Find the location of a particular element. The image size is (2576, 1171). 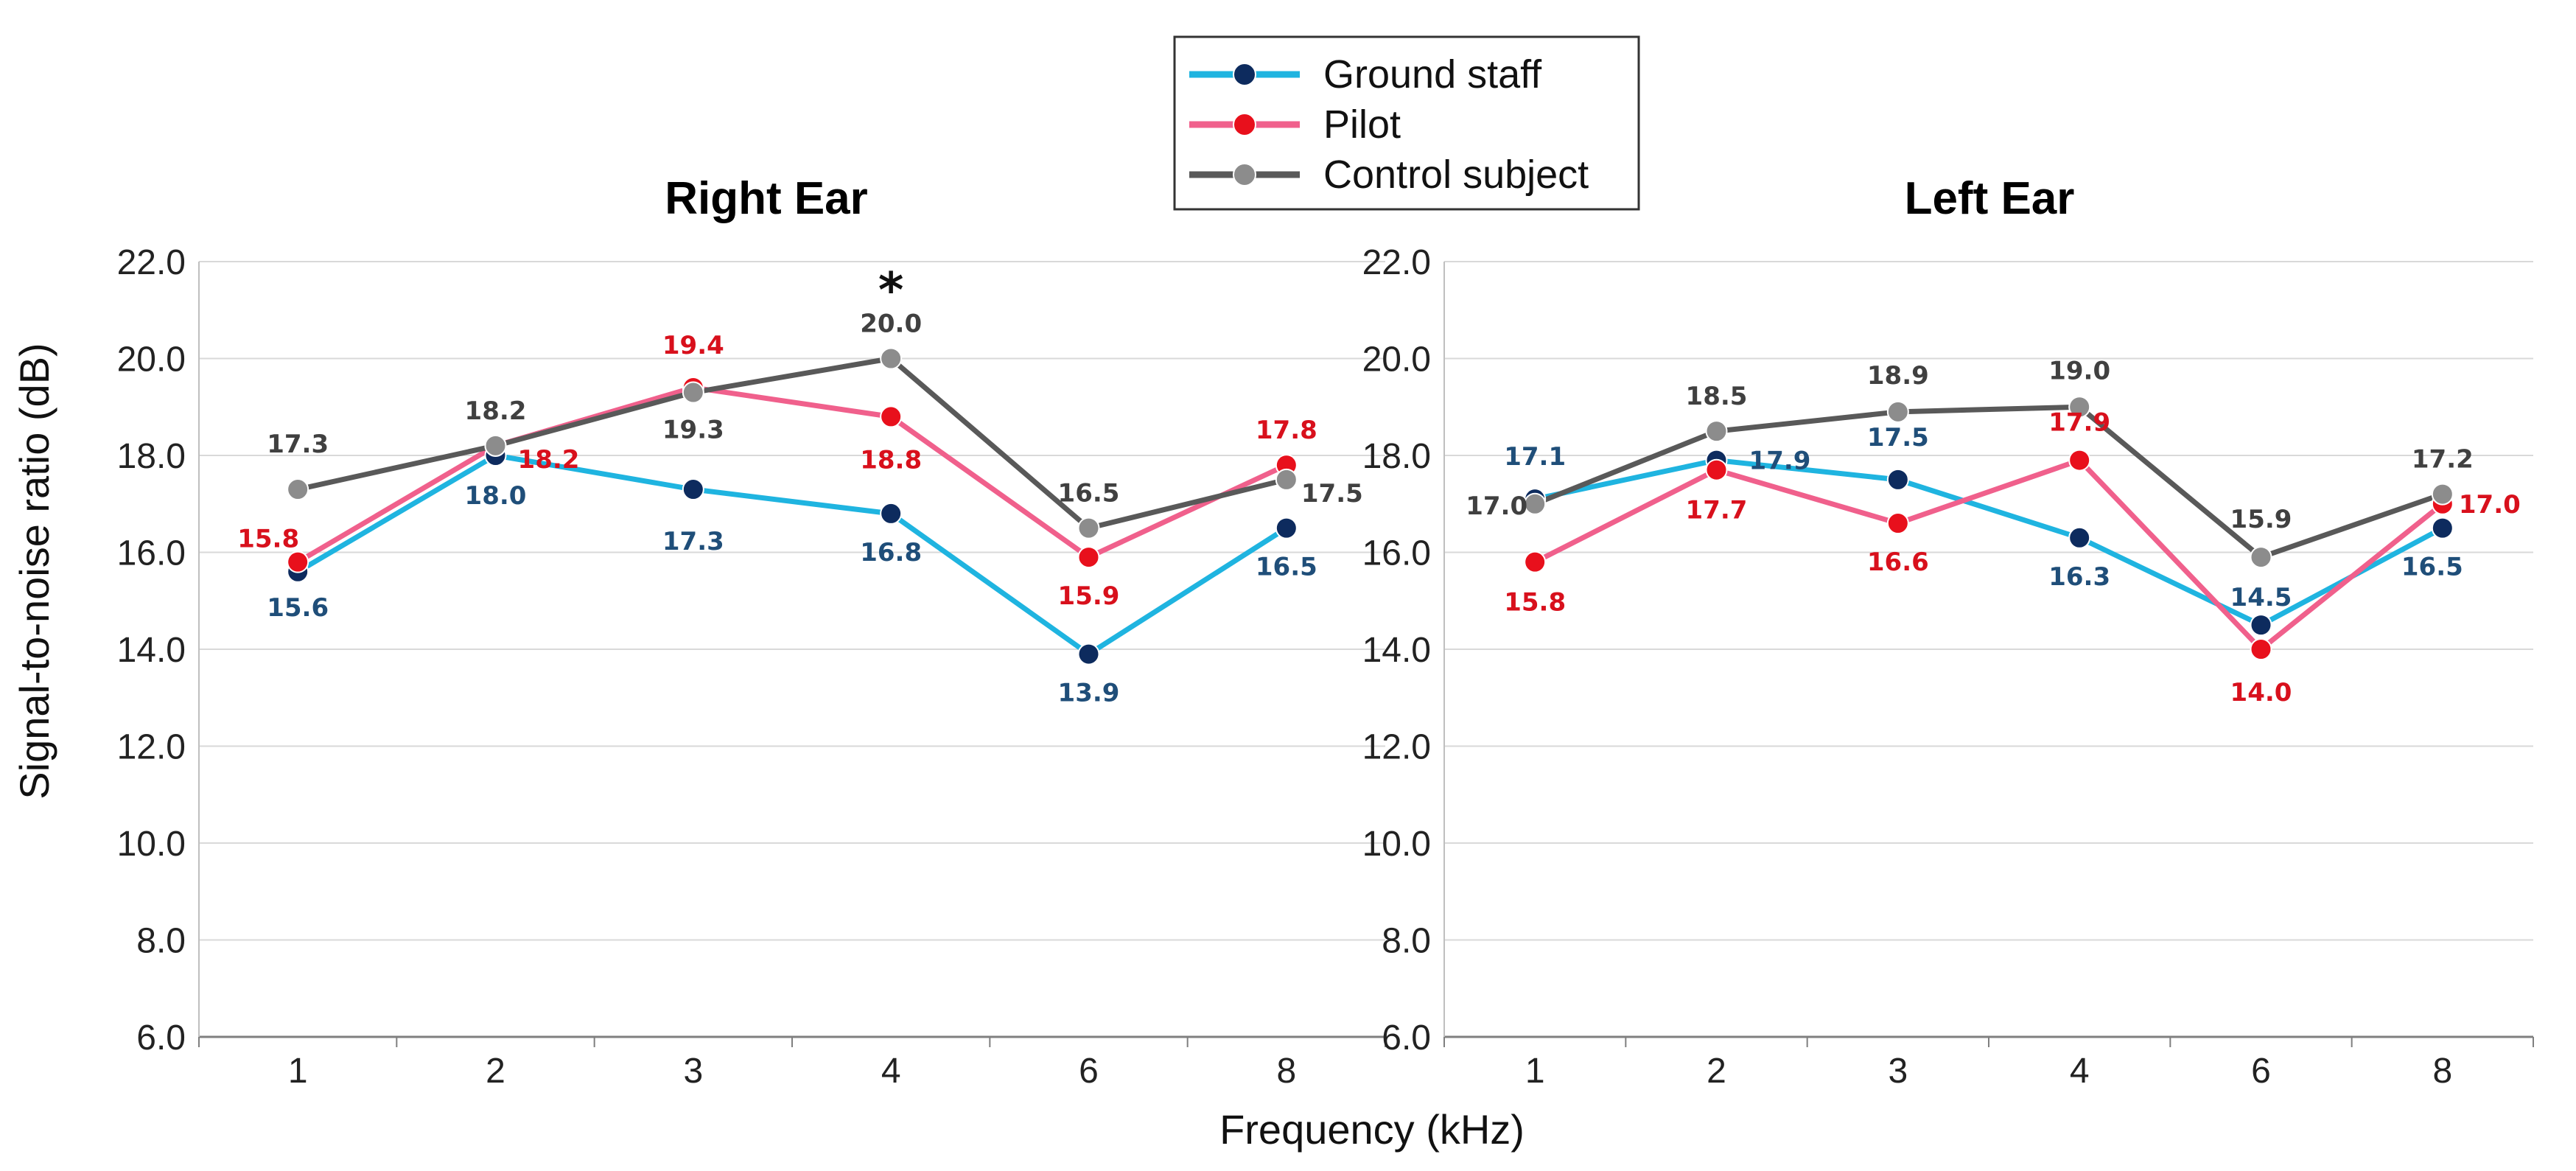

right-ear-line-control-subject is located at coordinates (792, 443).